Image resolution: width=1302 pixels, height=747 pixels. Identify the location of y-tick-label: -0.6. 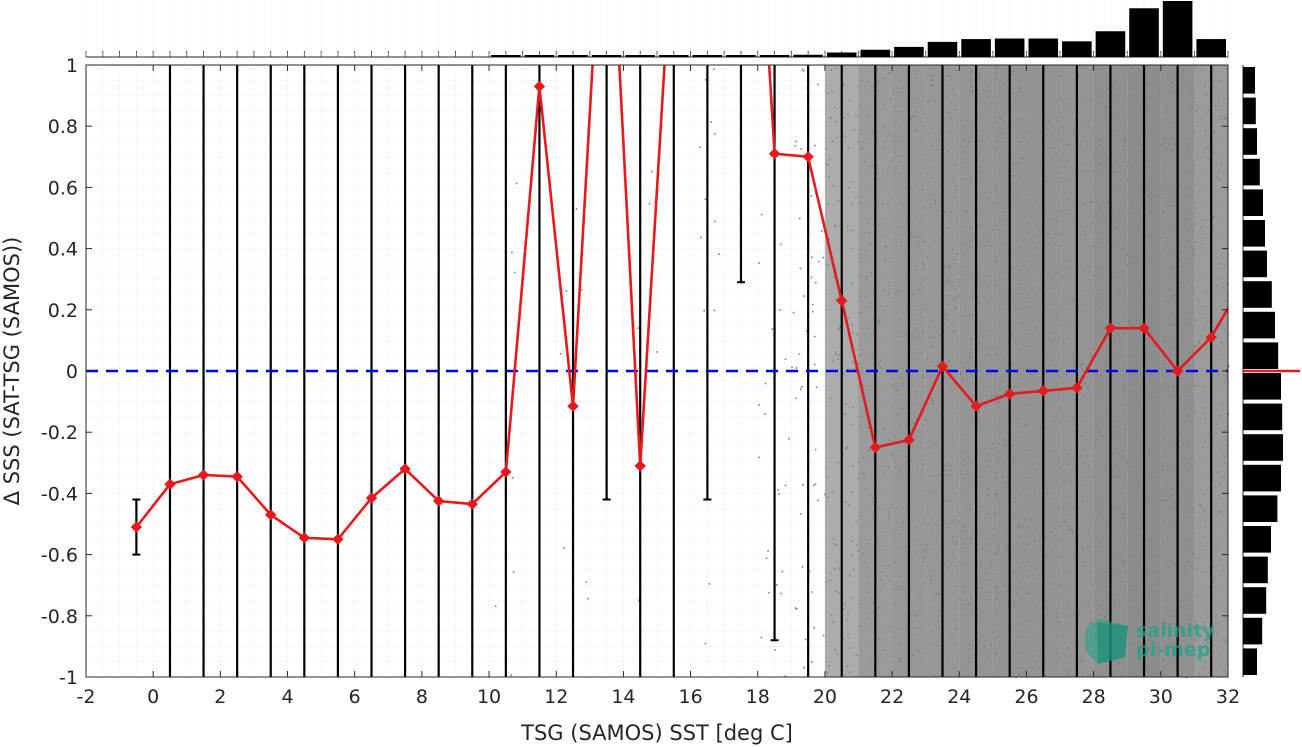
(59, 556).